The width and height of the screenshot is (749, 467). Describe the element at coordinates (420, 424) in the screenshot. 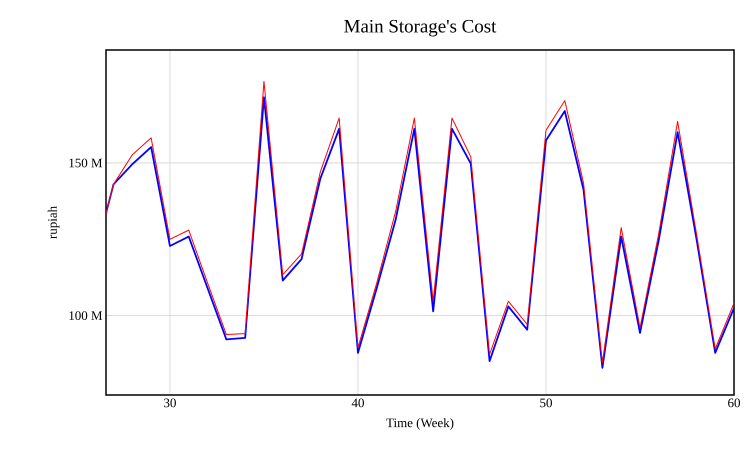

I see `x-axis-title: Time (Week)` at that location.